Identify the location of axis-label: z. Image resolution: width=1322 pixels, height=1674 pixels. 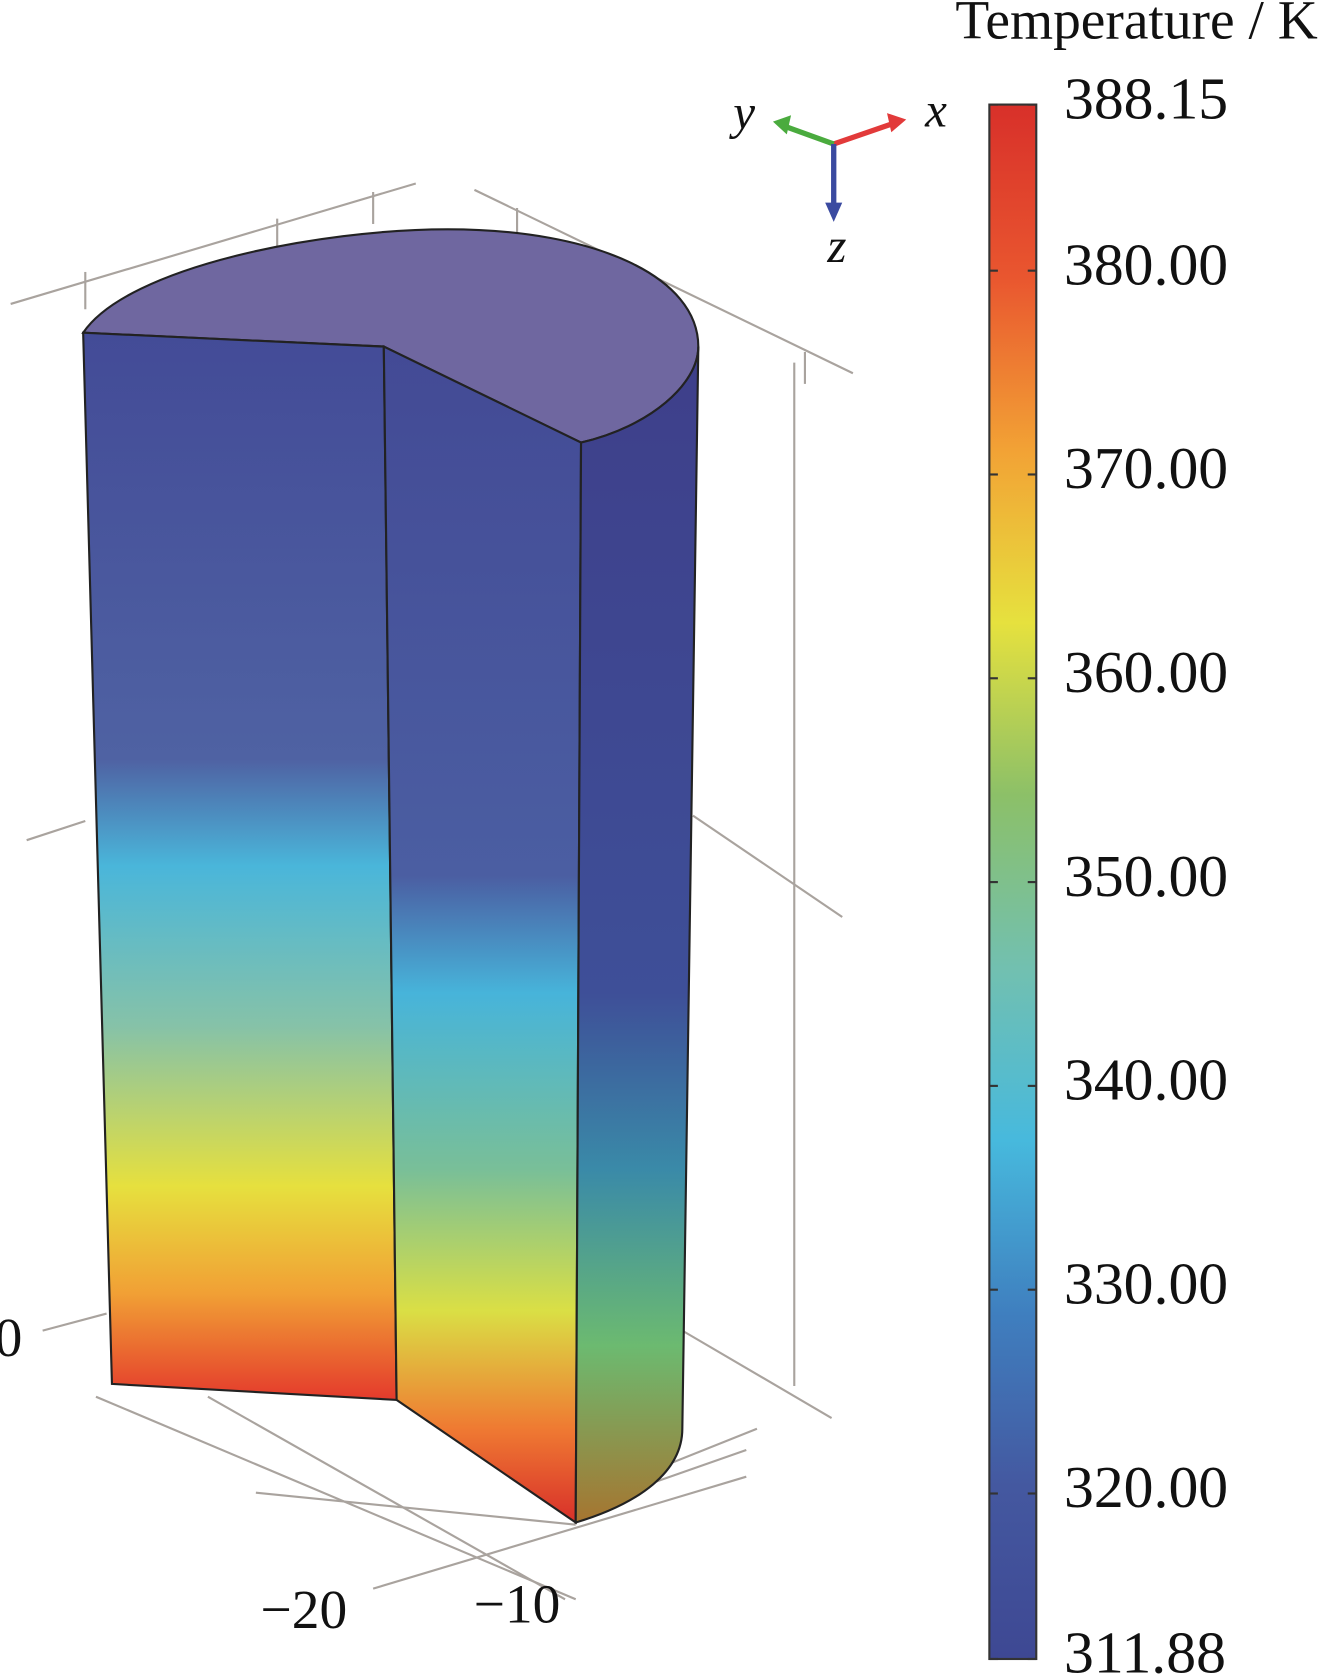
(836, 245).